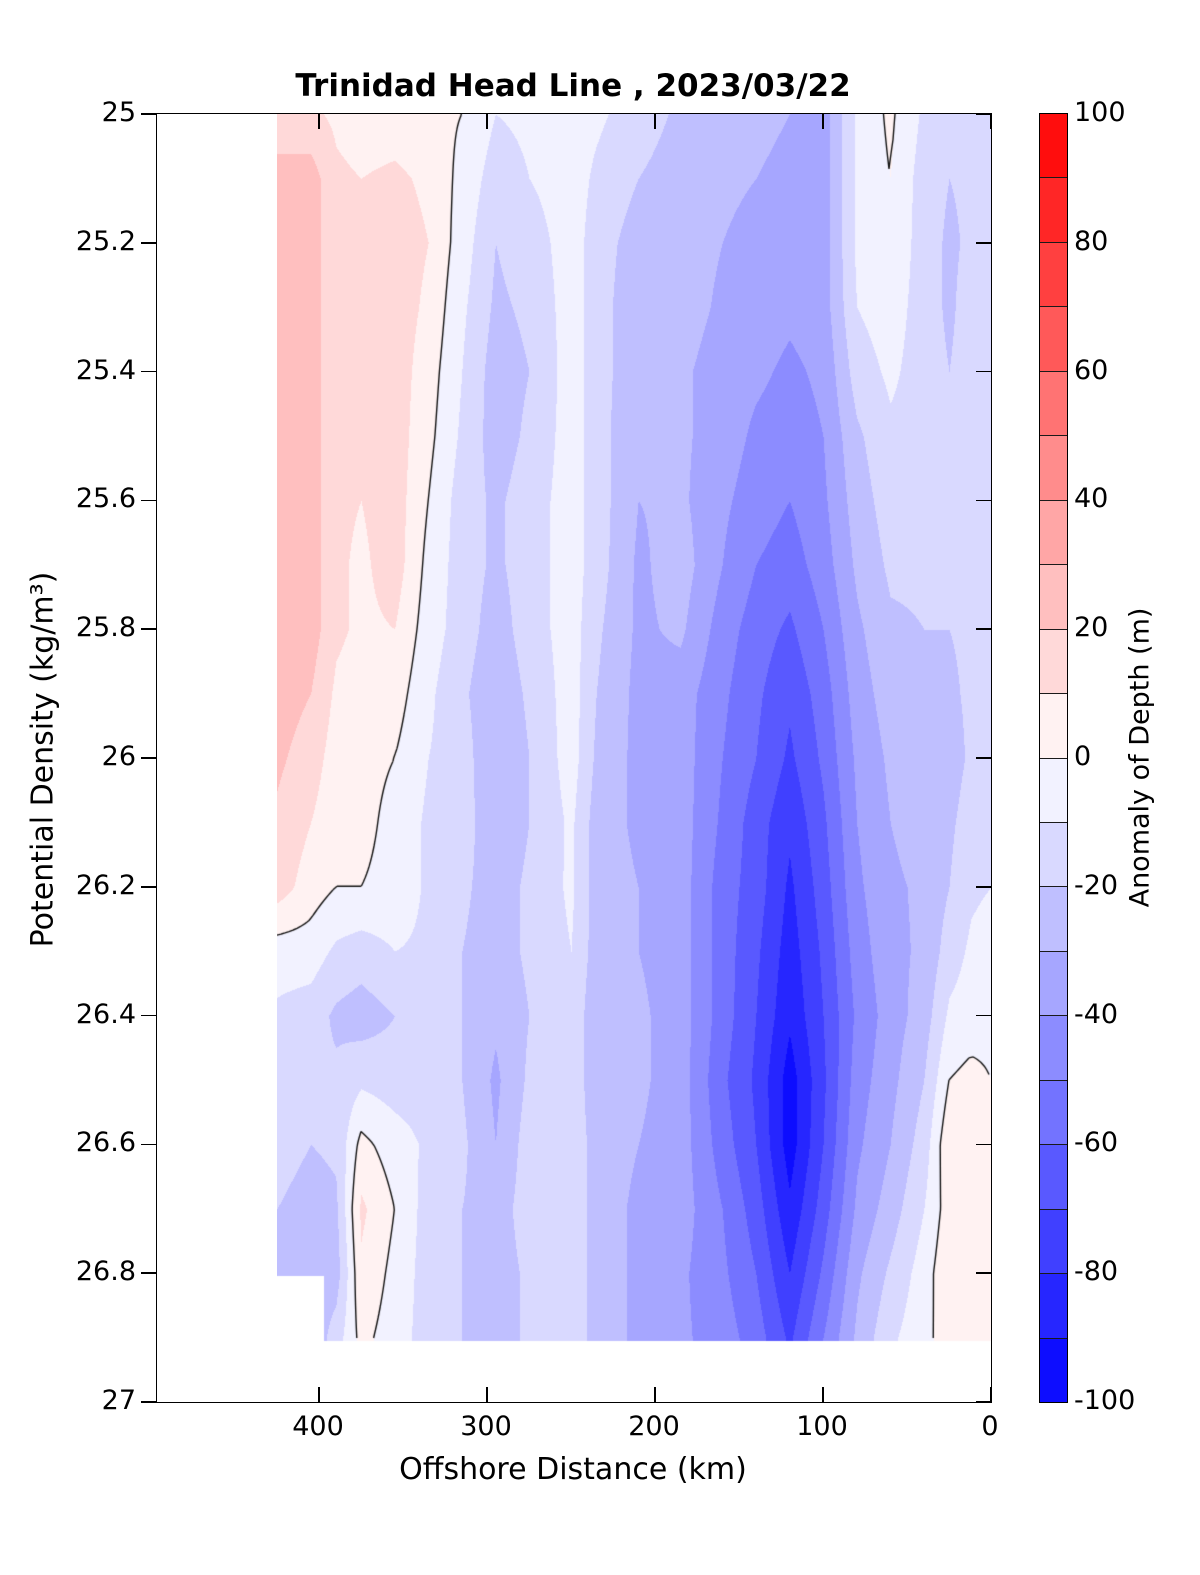 This screenshot has width=1200, height=1575. What do you see at coordinates (118, 1400) in the screenshot?
I see `y-tick-label: 27` at bounding box center [118, 1400].